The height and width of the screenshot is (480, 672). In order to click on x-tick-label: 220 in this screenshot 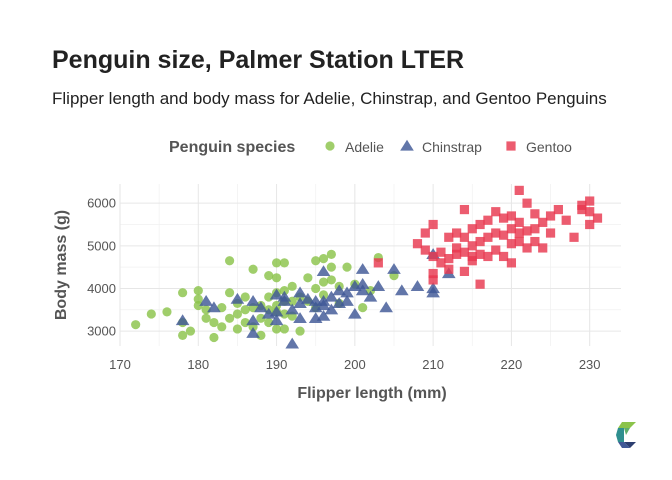, I will do `click(512, 364)`.